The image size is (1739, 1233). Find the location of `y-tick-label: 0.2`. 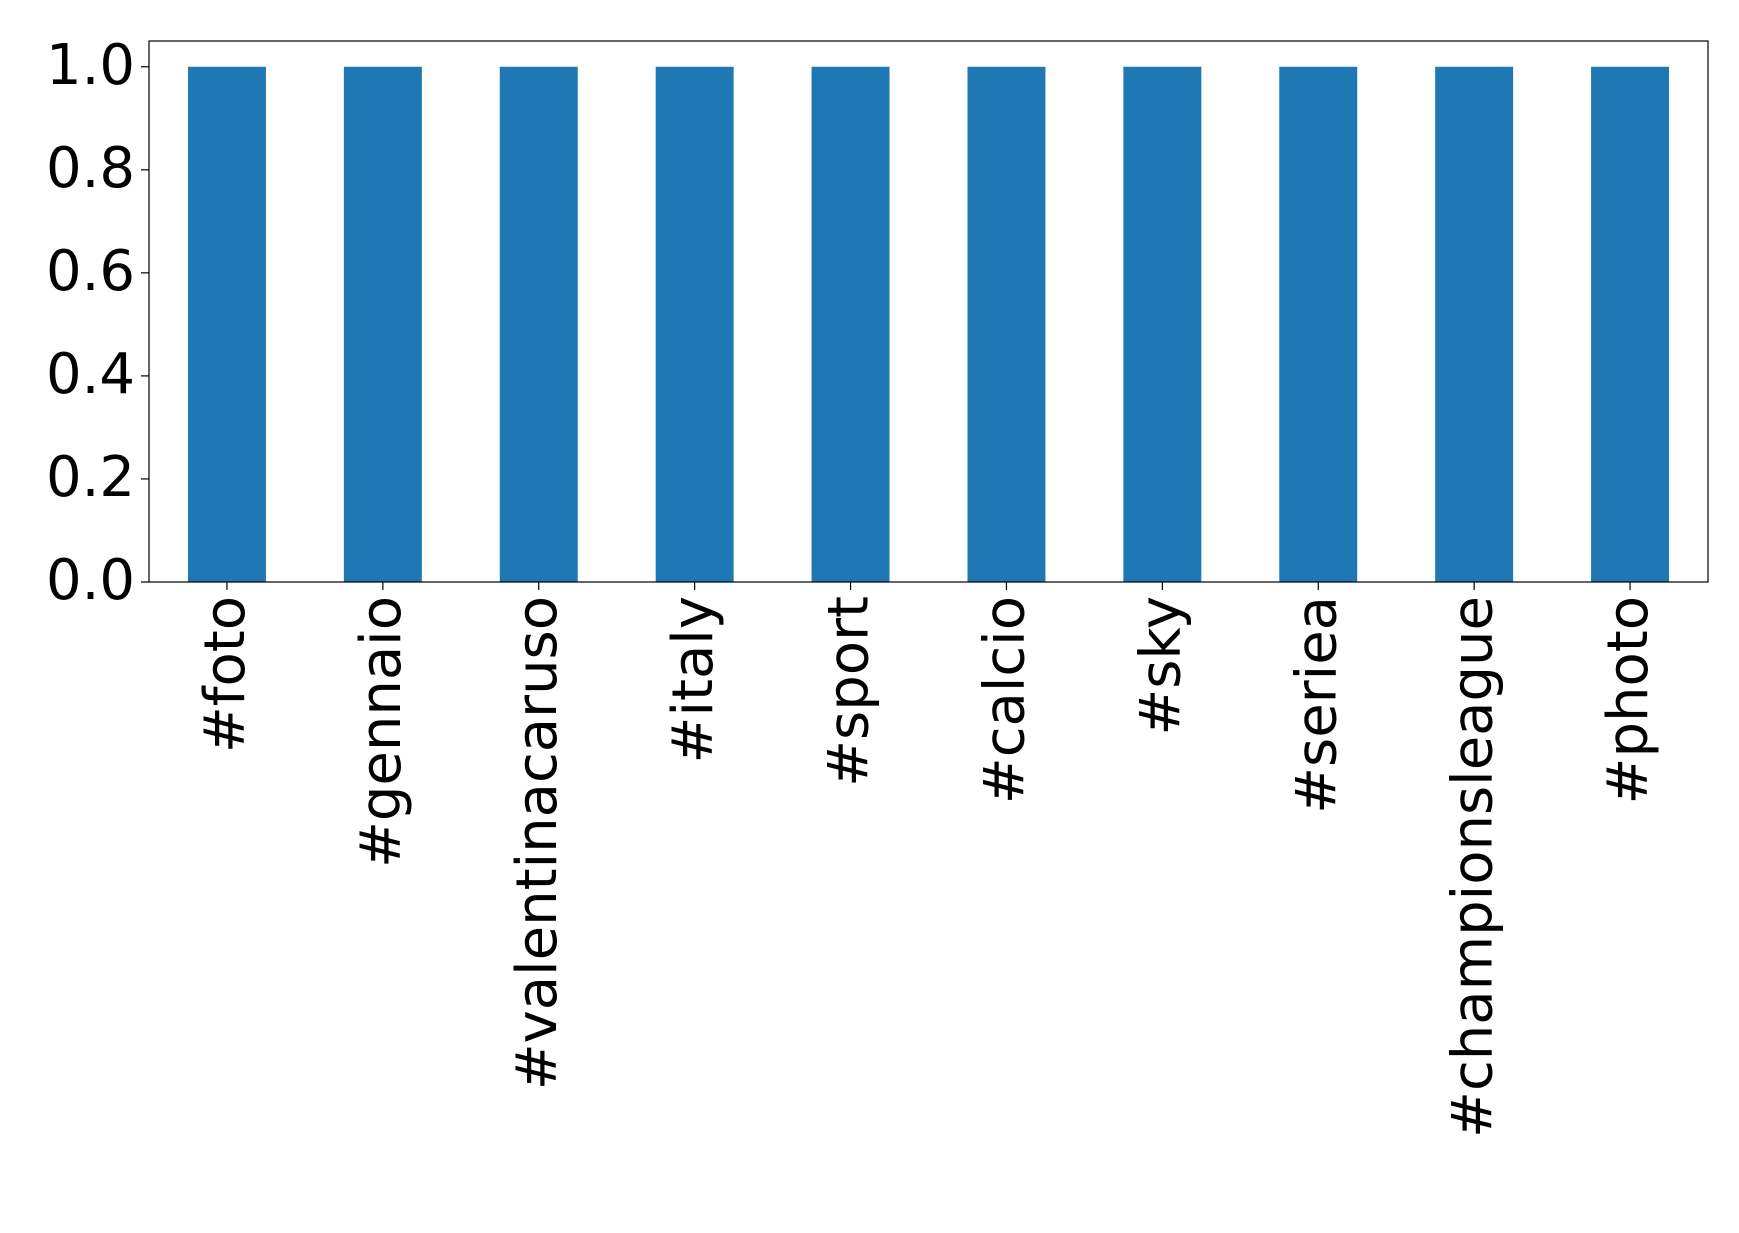

y-tick-label: 0.2 is located at coordinates (90, 477).